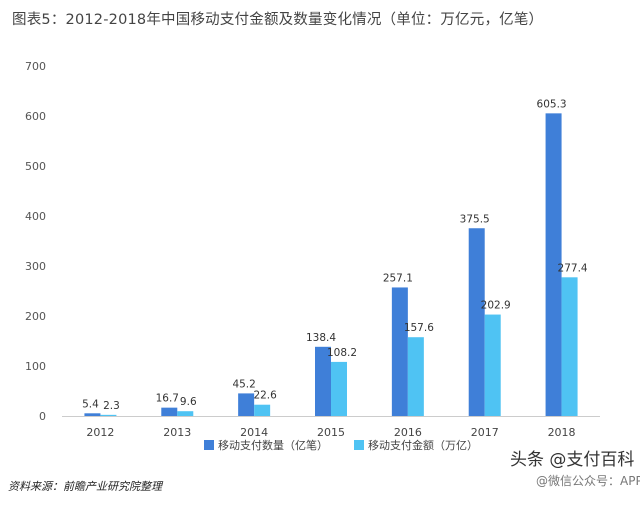  What do you see at coordinates (35, 66) in the screenshot?
I see `y-tick-label: 700` at bounding box center [35, 66].